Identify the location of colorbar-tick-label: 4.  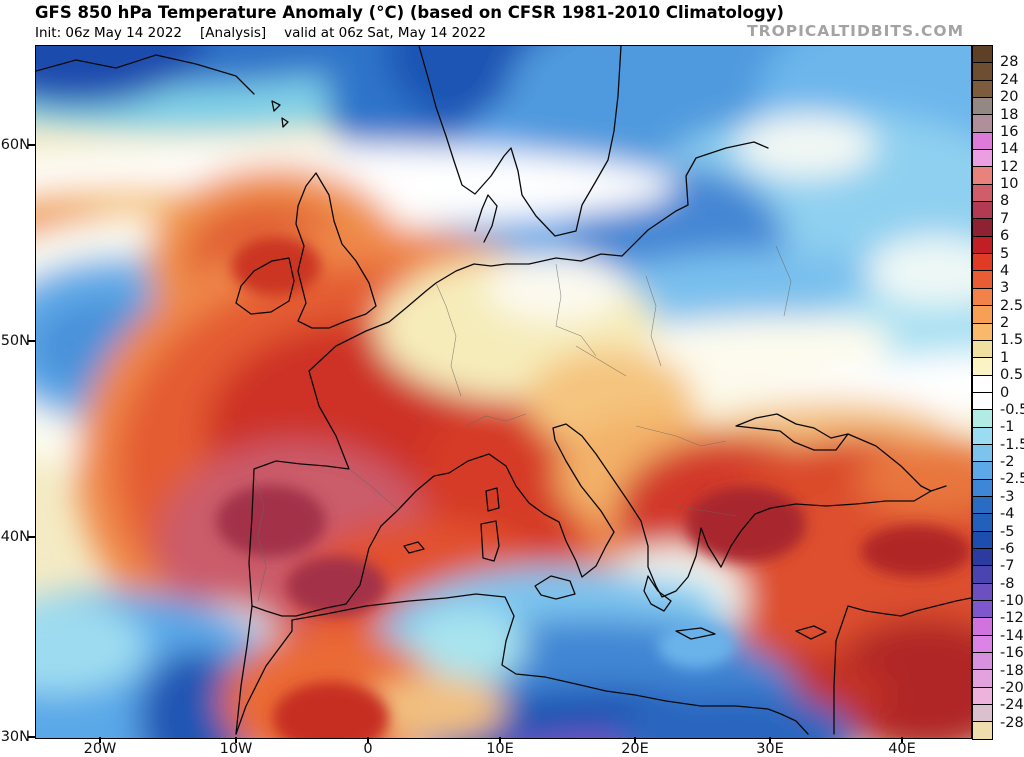
(1005, 270).